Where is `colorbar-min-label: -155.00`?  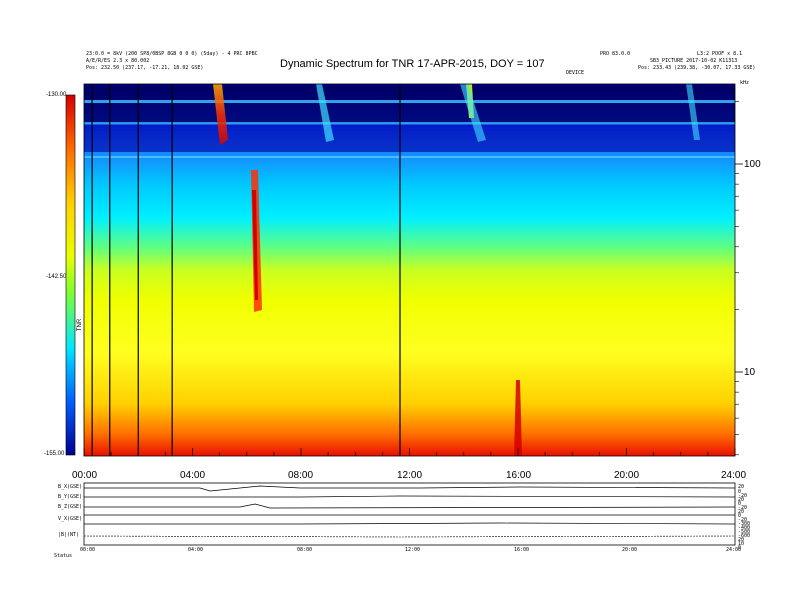 colorbar-min-label: -155.00 is located at coordinates (54, 454).